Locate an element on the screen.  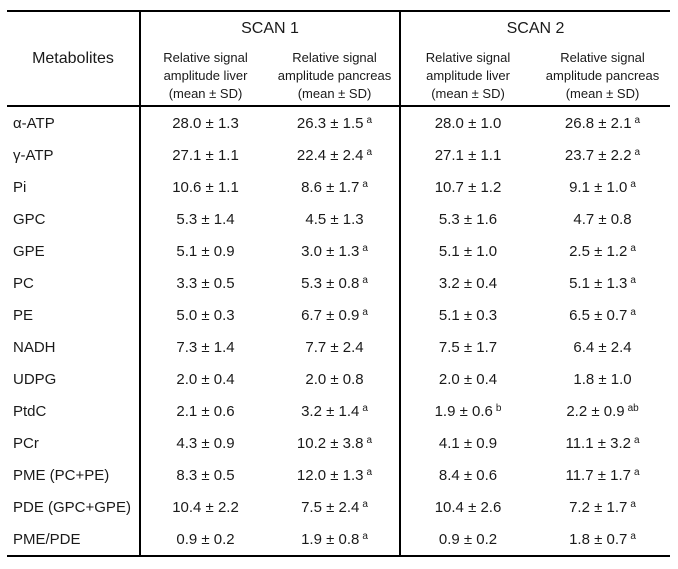
cell-value: 9.1 ± 1.0 a is located at coordinates (602, 187).